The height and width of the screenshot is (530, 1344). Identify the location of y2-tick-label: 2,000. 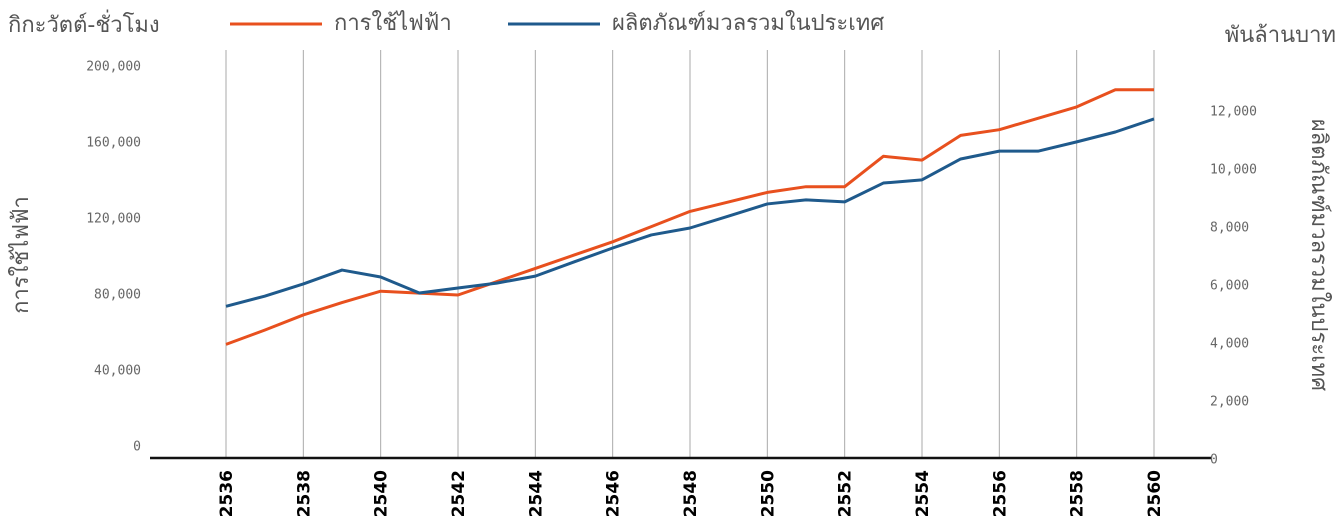
(1229, 402).